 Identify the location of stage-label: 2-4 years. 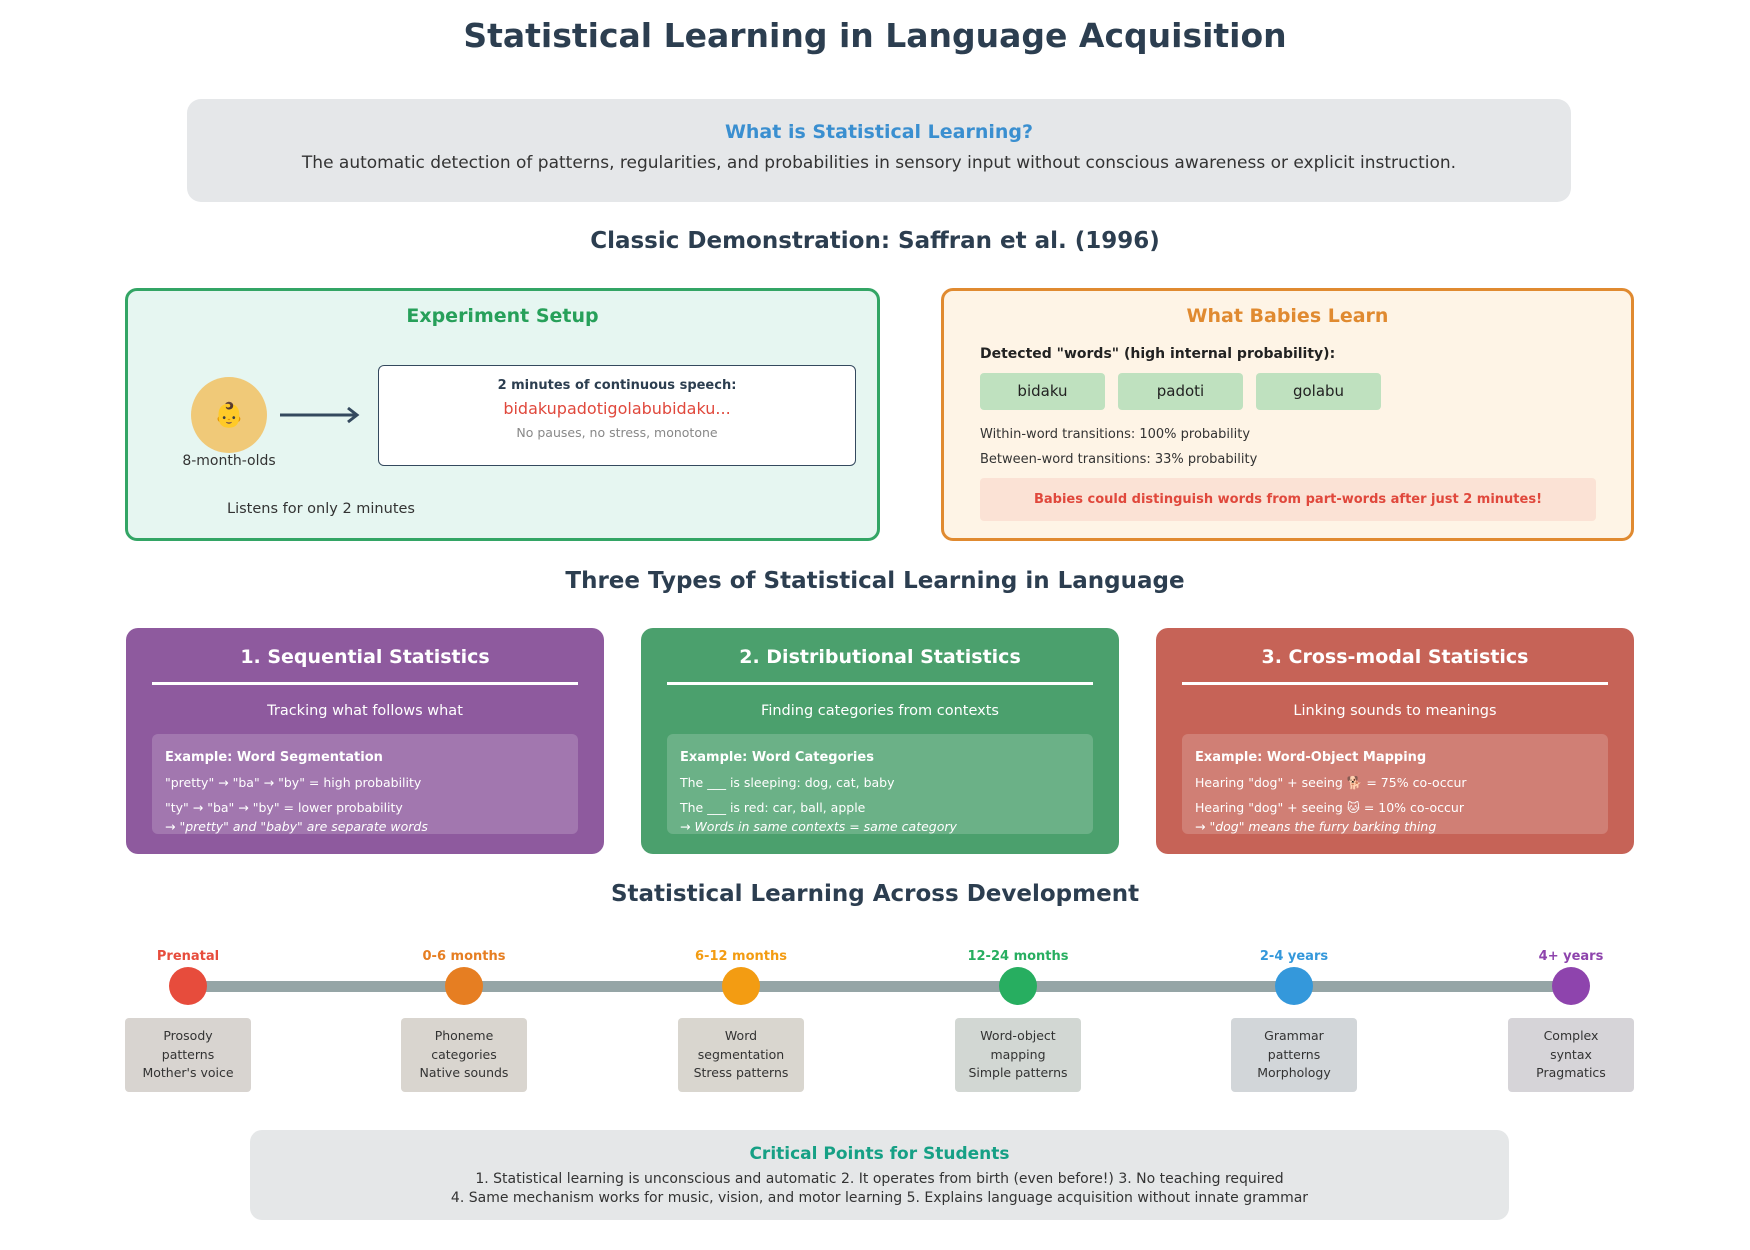
(1294, 956).